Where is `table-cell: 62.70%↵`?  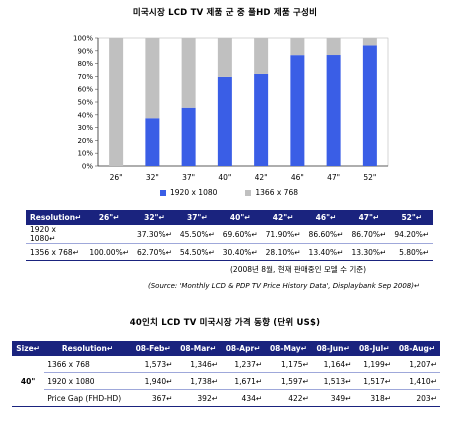
table-cell: 62.70%↵ is located at coordinates (154, 252).